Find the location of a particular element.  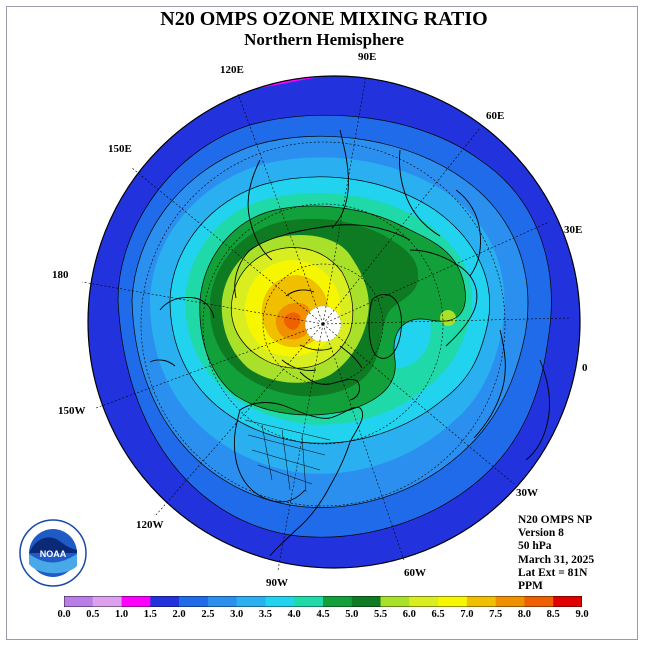

lon-label-150e: 150E is located at coordinates (120, 149).